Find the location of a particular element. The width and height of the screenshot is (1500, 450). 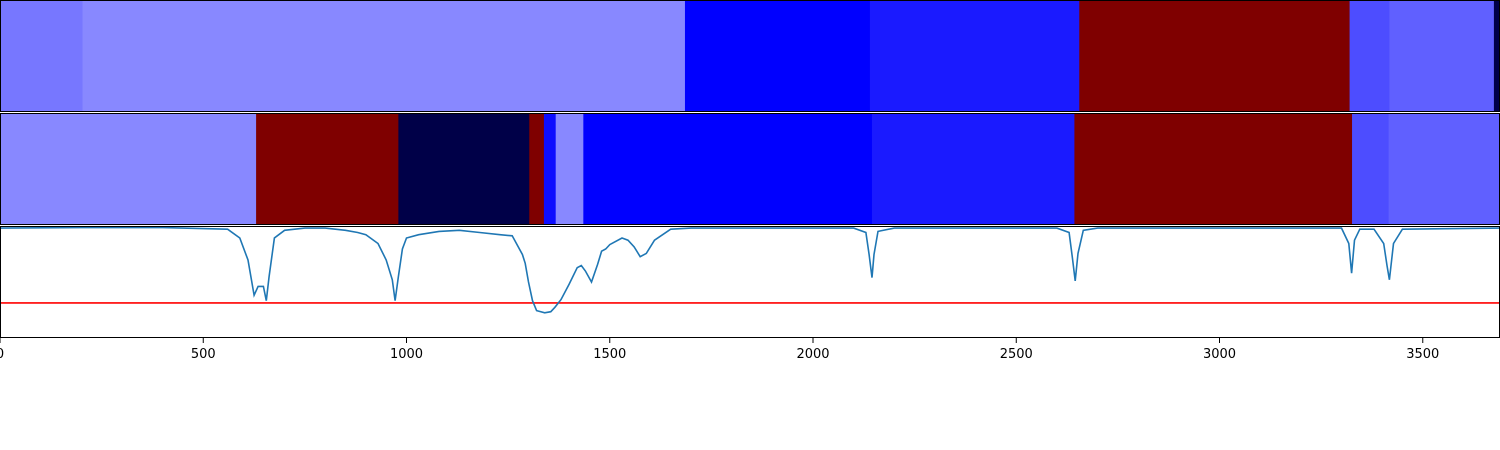

x-axis: 0 500 1000 1500 2000 2500 3000 3500 is located at coordinates (719, 350).